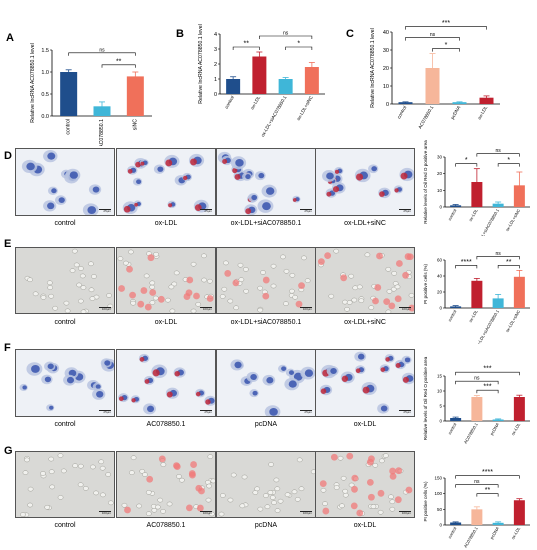  Describe the element at coordinates (365, 383) in the screenshot. I see `micrograph-f-4: 25μm` at that location.